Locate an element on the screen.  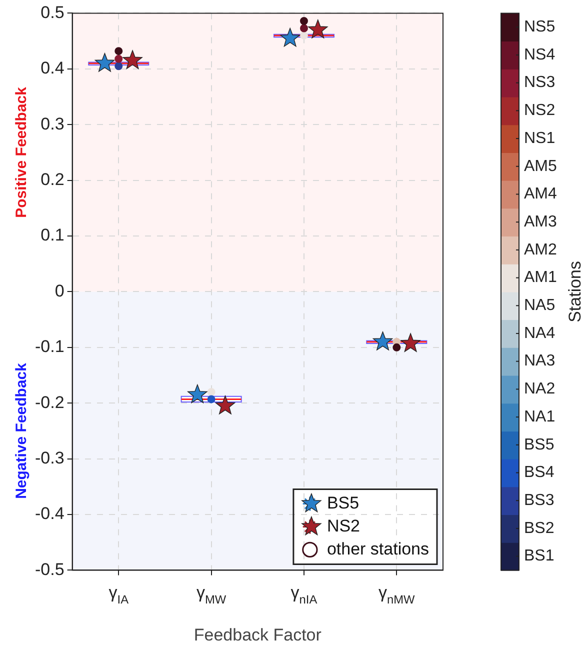
color-bar-label: NS5 is located at coordinates (540, 27).